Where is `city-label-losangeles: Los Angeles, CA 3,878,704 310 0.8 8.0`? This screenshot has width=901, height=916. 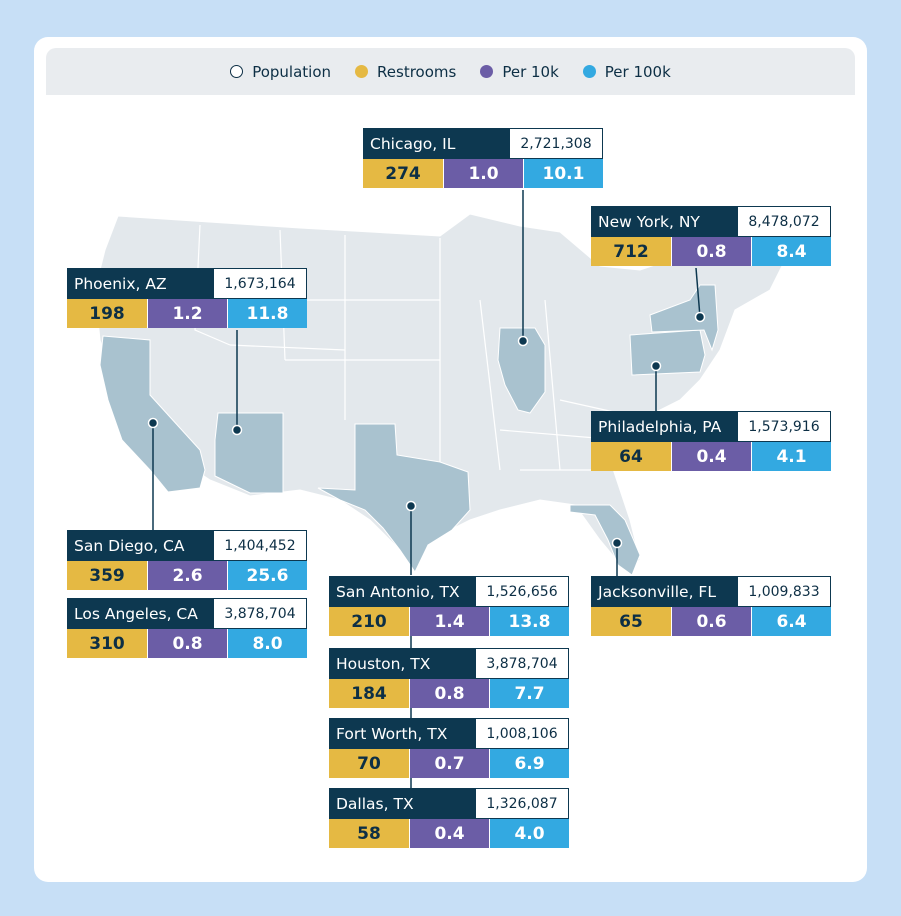
city-label-losangeles: Los Angeles, CA 3,878,704 310 0.8 8.0 is located at coordinates (187, 628).